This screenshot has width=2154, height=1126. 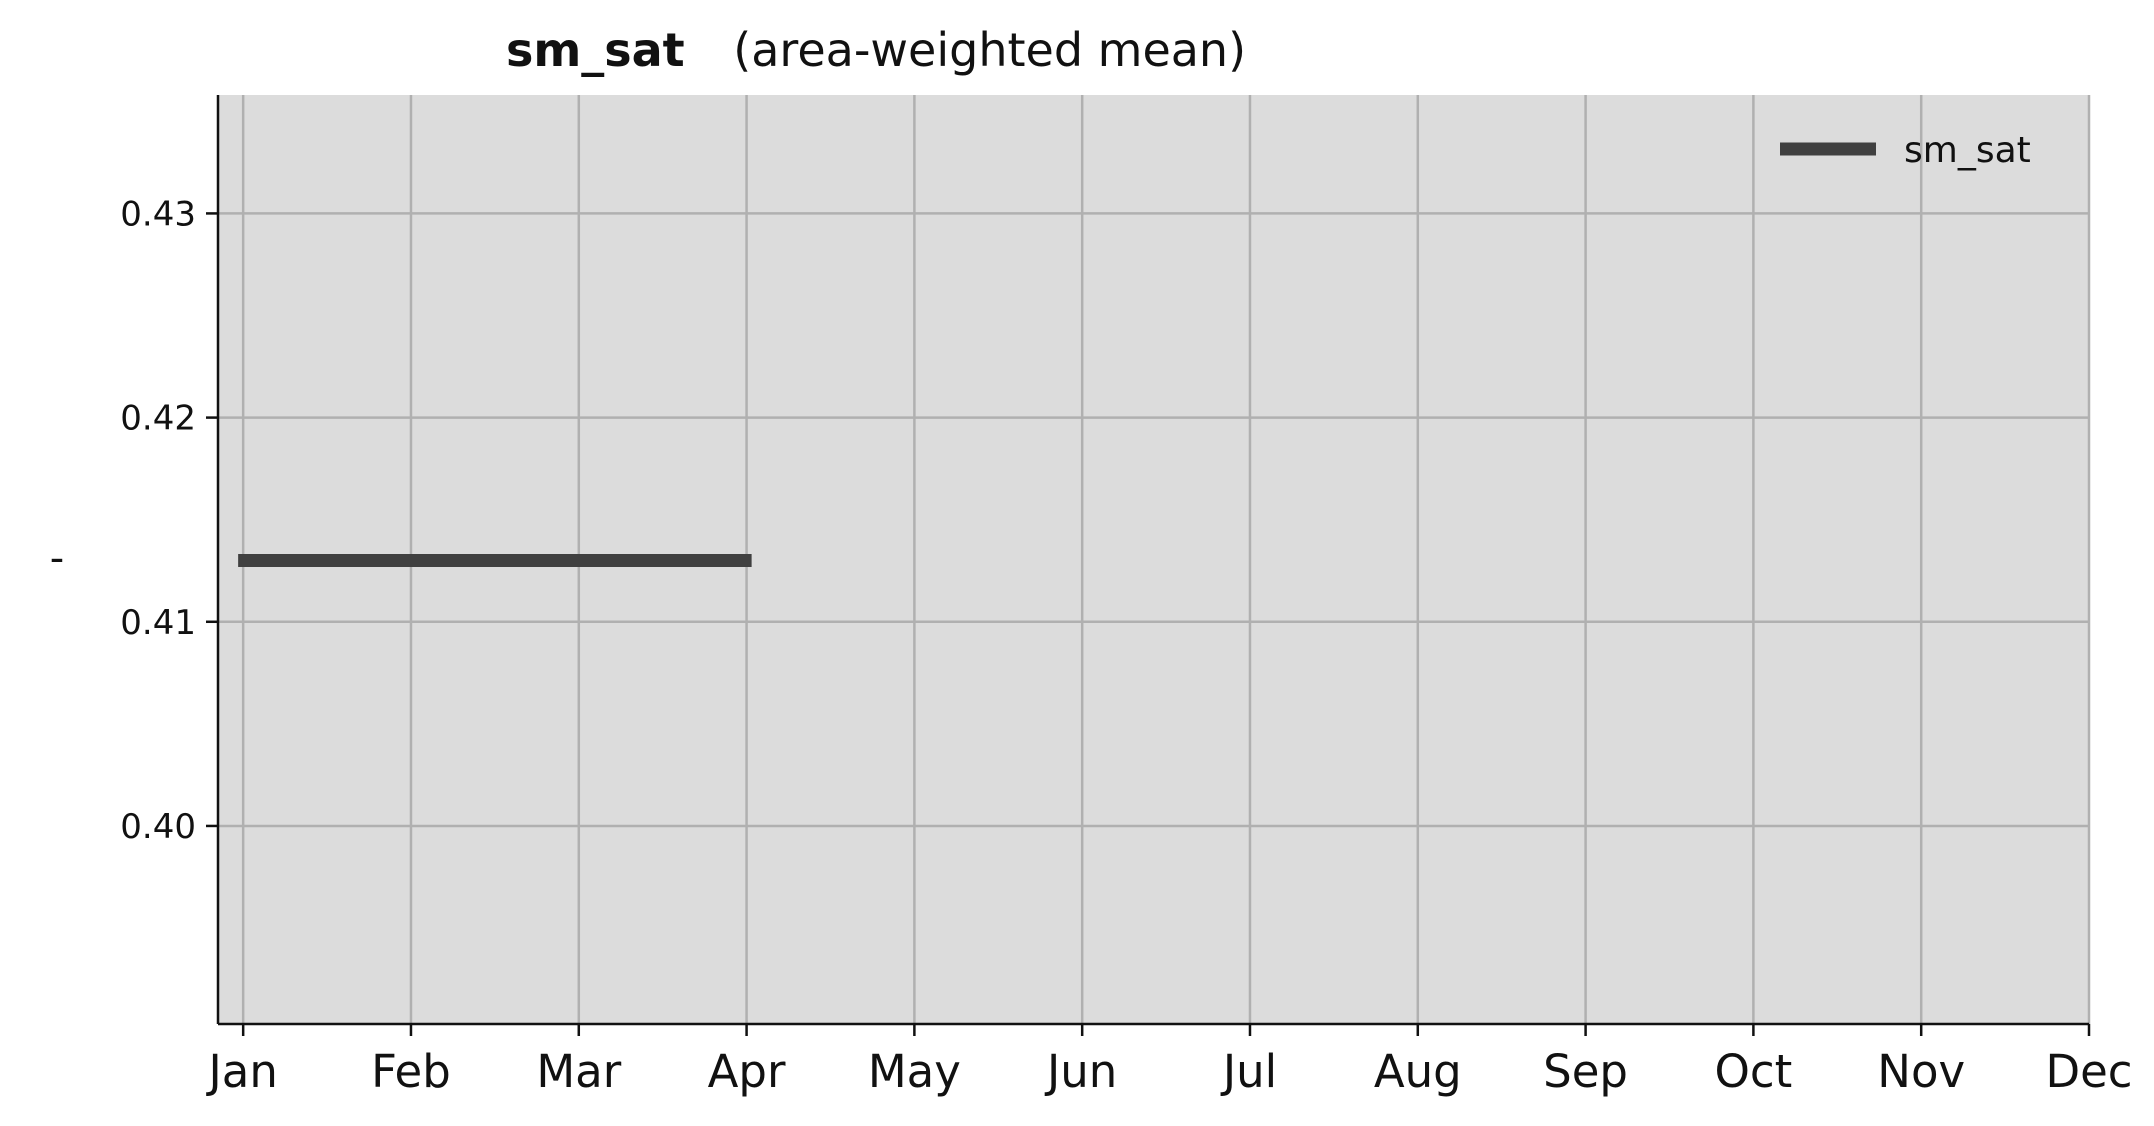 What do you see at coordinates (1585, 1071) in the screenshot?
I see `x-tick-label: Sep` at bounding box center [1585, 1071].